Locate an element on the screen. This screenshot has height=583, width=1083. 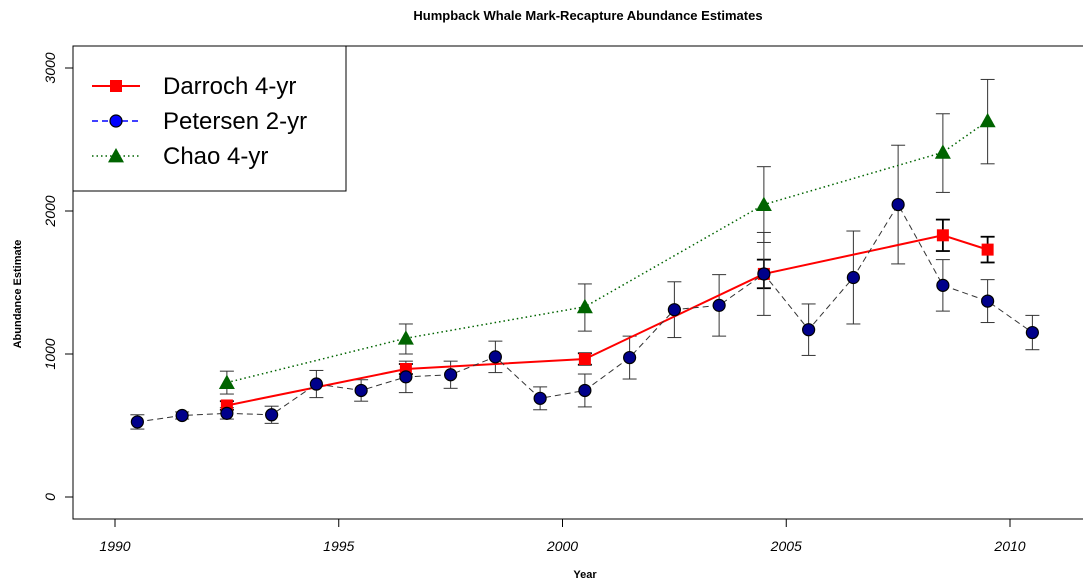
legend-label: Darroch 4-yr is located at coordinates (229, 86).